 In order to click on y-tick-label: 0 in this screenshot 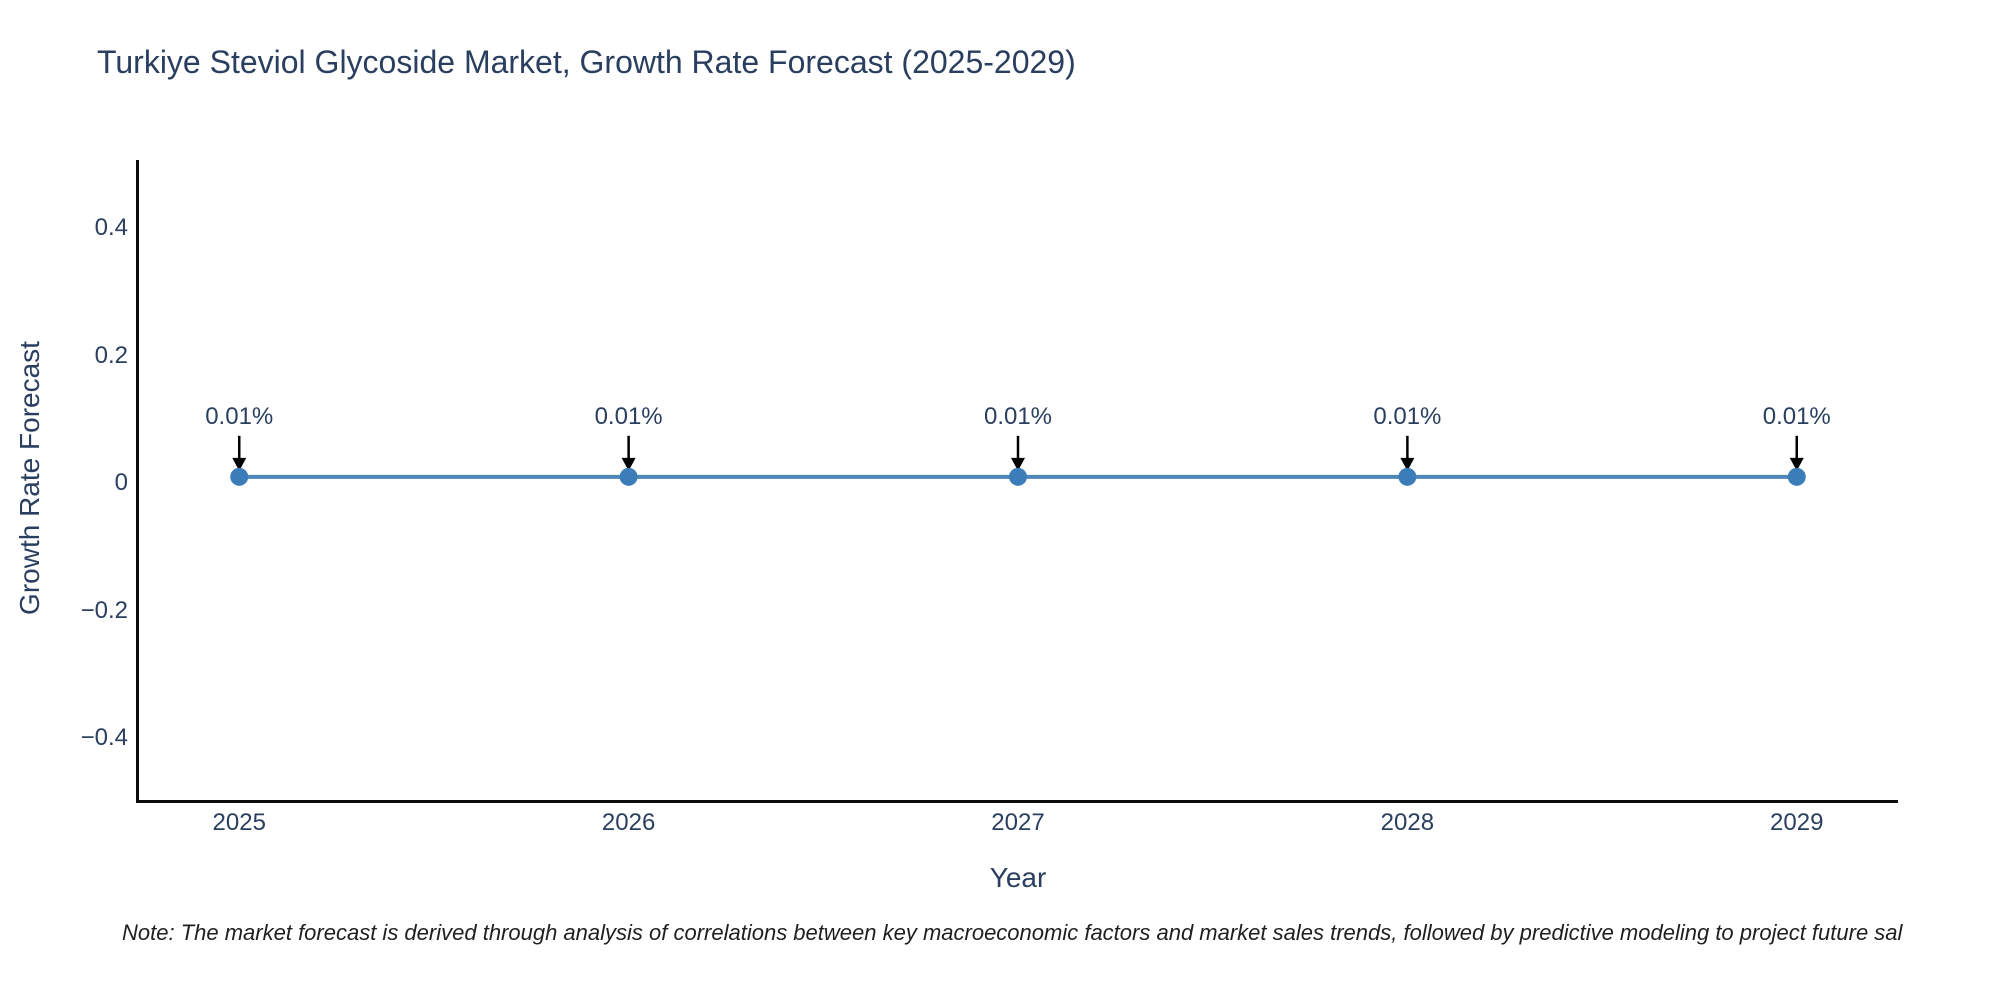, I will do `click(121, 483)`.